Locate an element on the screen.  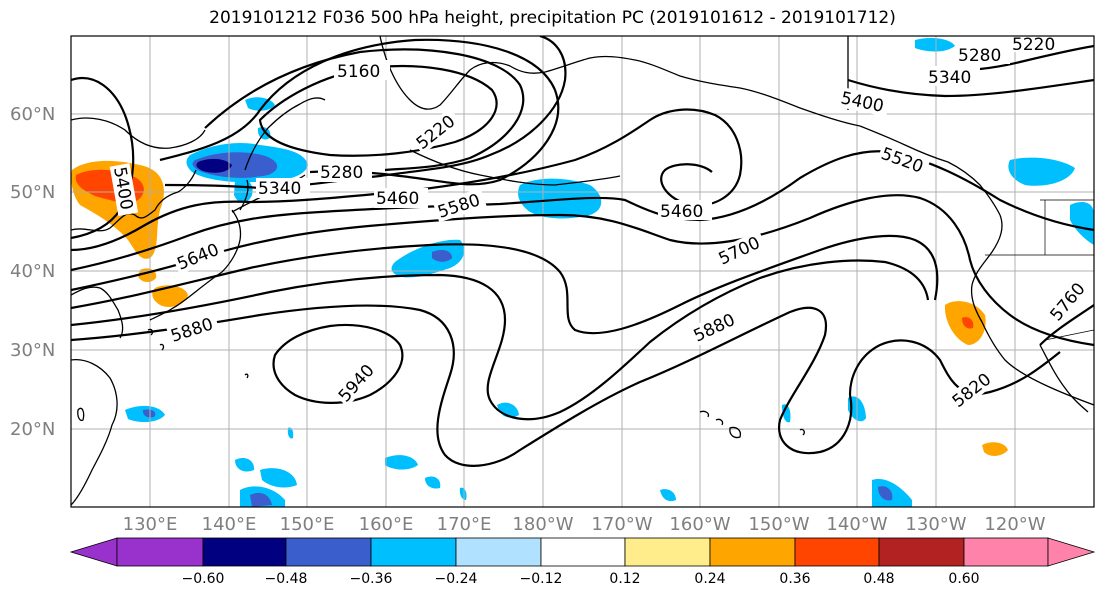
precip-california-red is located at coordinates (968, 323).